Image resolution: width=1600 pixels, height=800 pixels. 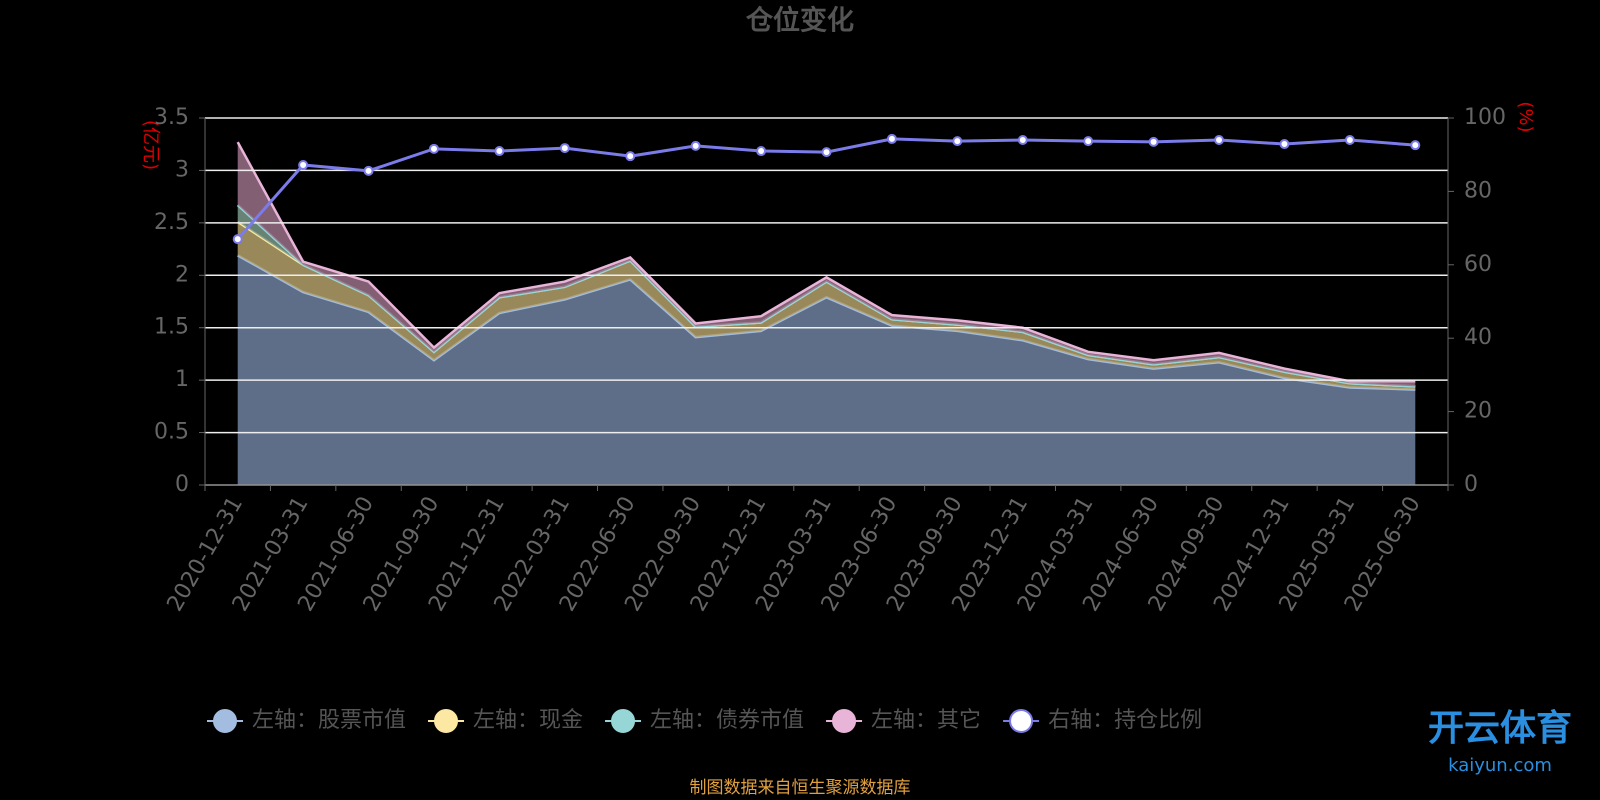 What do you see at coordinates (926, 720) in the screenshot?
I see `legend-label: 左轴：其它` at bounding box center [926, 720].